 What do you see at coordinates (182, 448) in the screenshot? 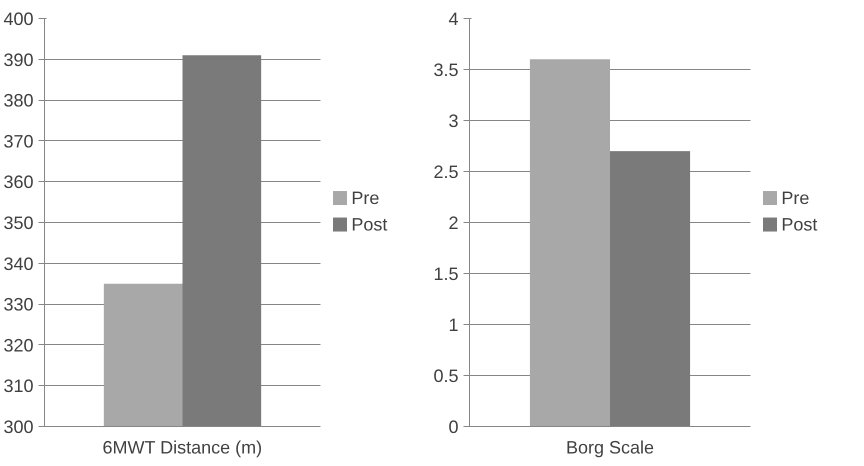
I see `x-tick-label: 6MWT Distance (m)` at bounding box center [182, 448].